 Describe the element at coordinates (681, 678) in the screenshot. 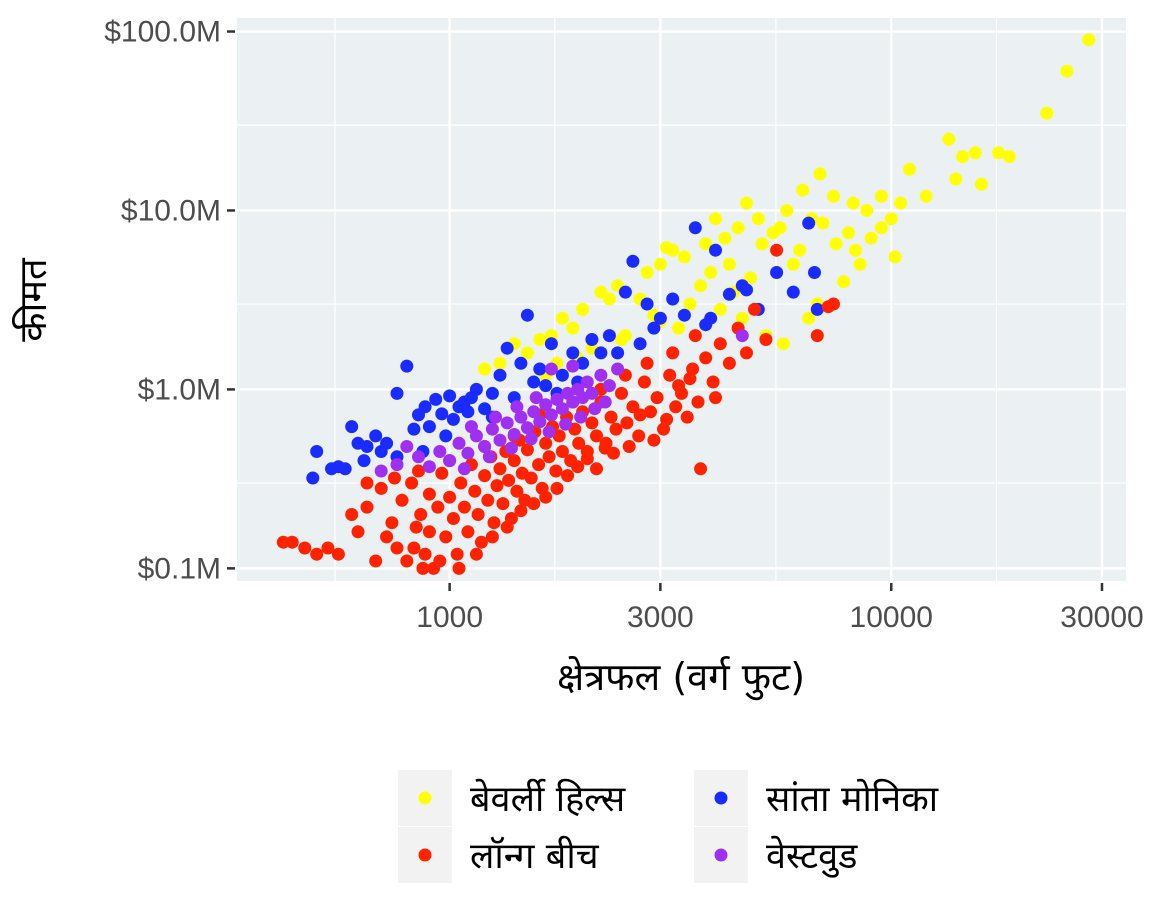

I see `x-axis-title: क्षेत्रफल (वर्ग फुट)` at that location.